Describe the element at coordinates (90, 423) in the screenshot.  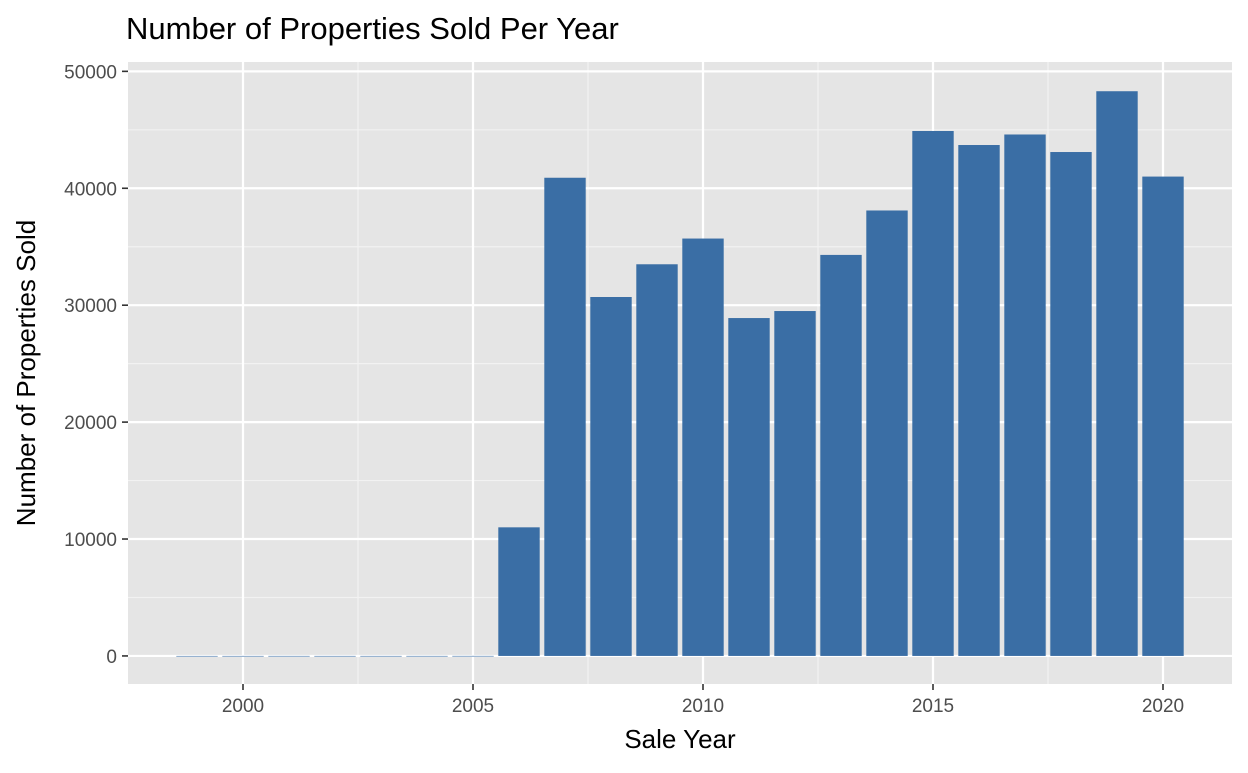
I see `y-tick-label: 20000` at that location.